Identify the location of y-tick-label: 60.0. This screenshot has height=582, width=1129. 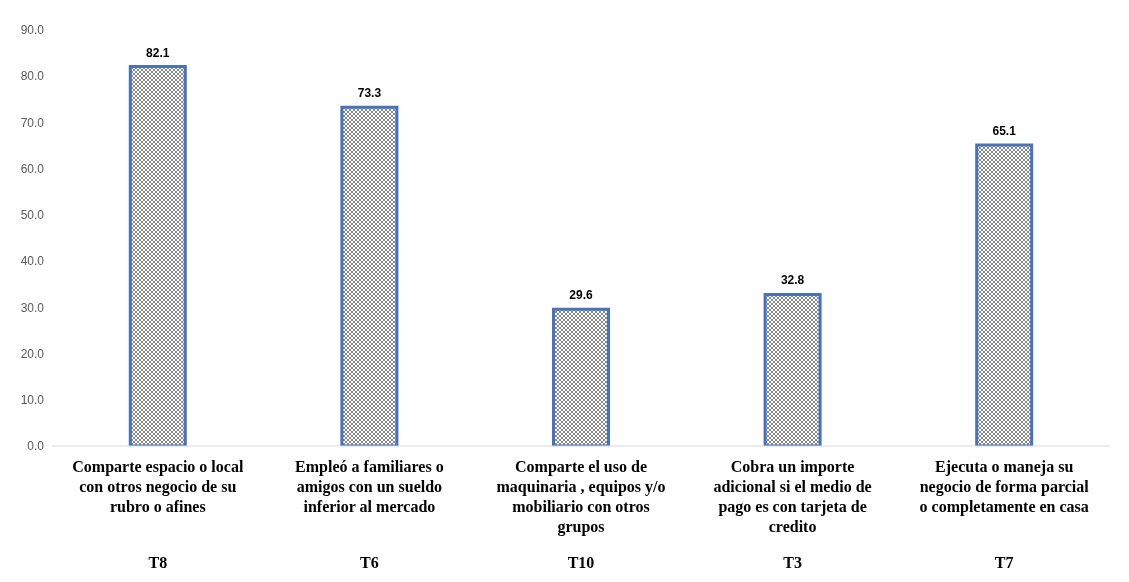
(32, 168).